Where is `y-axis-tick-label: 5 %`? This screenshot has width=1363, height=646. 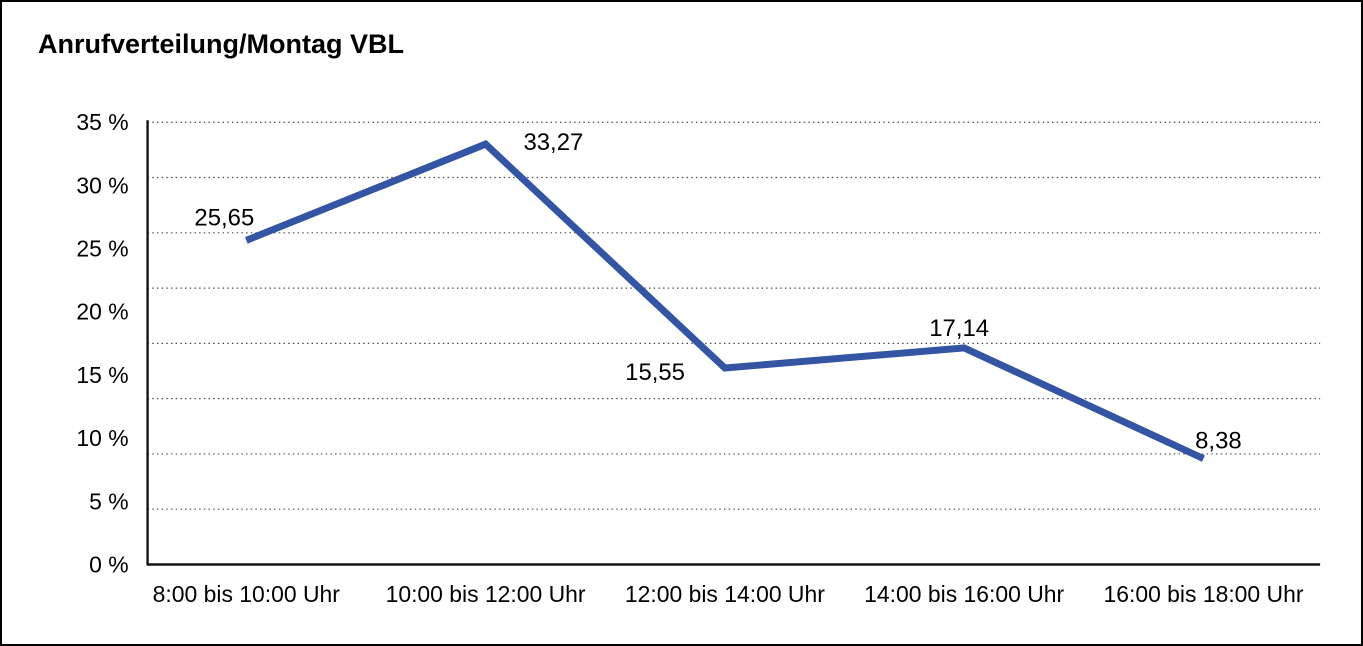 y-axis-tick-label: 5 % is located at coordinates (108, 501).